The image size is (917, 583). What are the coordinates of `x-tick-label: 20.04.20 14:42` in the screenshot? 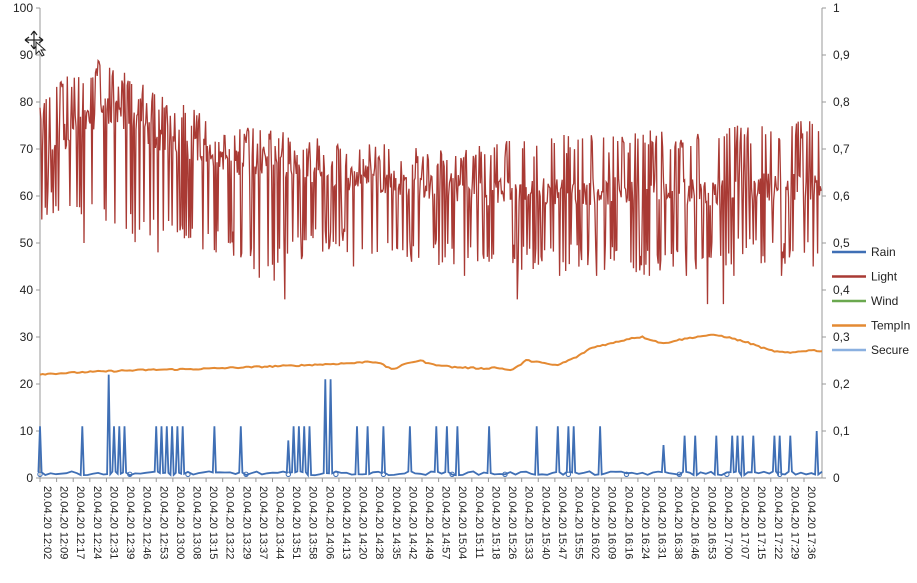 It's located at (412, 522).